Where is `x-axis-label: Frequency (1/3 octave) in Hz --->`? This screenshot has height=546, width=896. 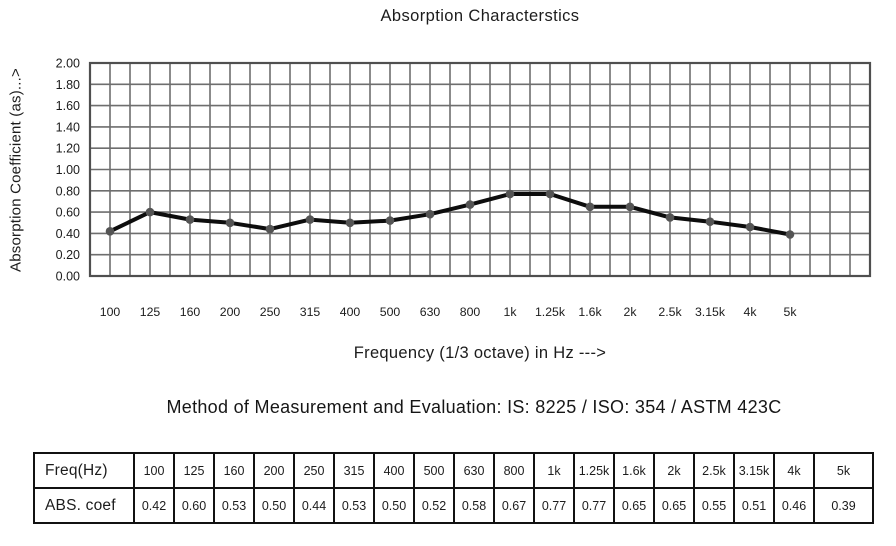
x-axis-label: Frequency (1/3 octave) in Hz ---> is located at coordinates (480, 353).